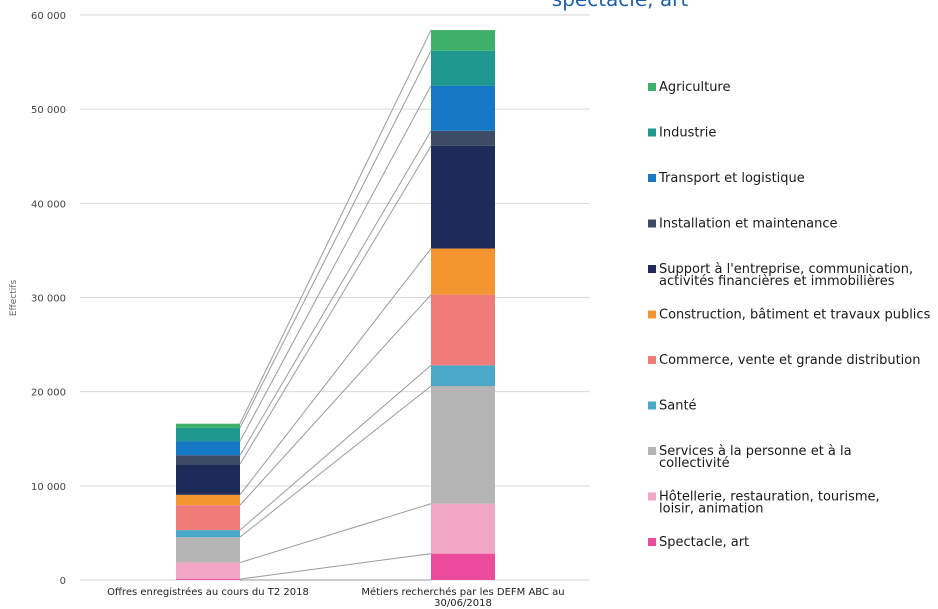  What do you see at coordinates (63, 581) in the screenshot?
I see `y-tick-label: 0` at bounding box center [63, 581].